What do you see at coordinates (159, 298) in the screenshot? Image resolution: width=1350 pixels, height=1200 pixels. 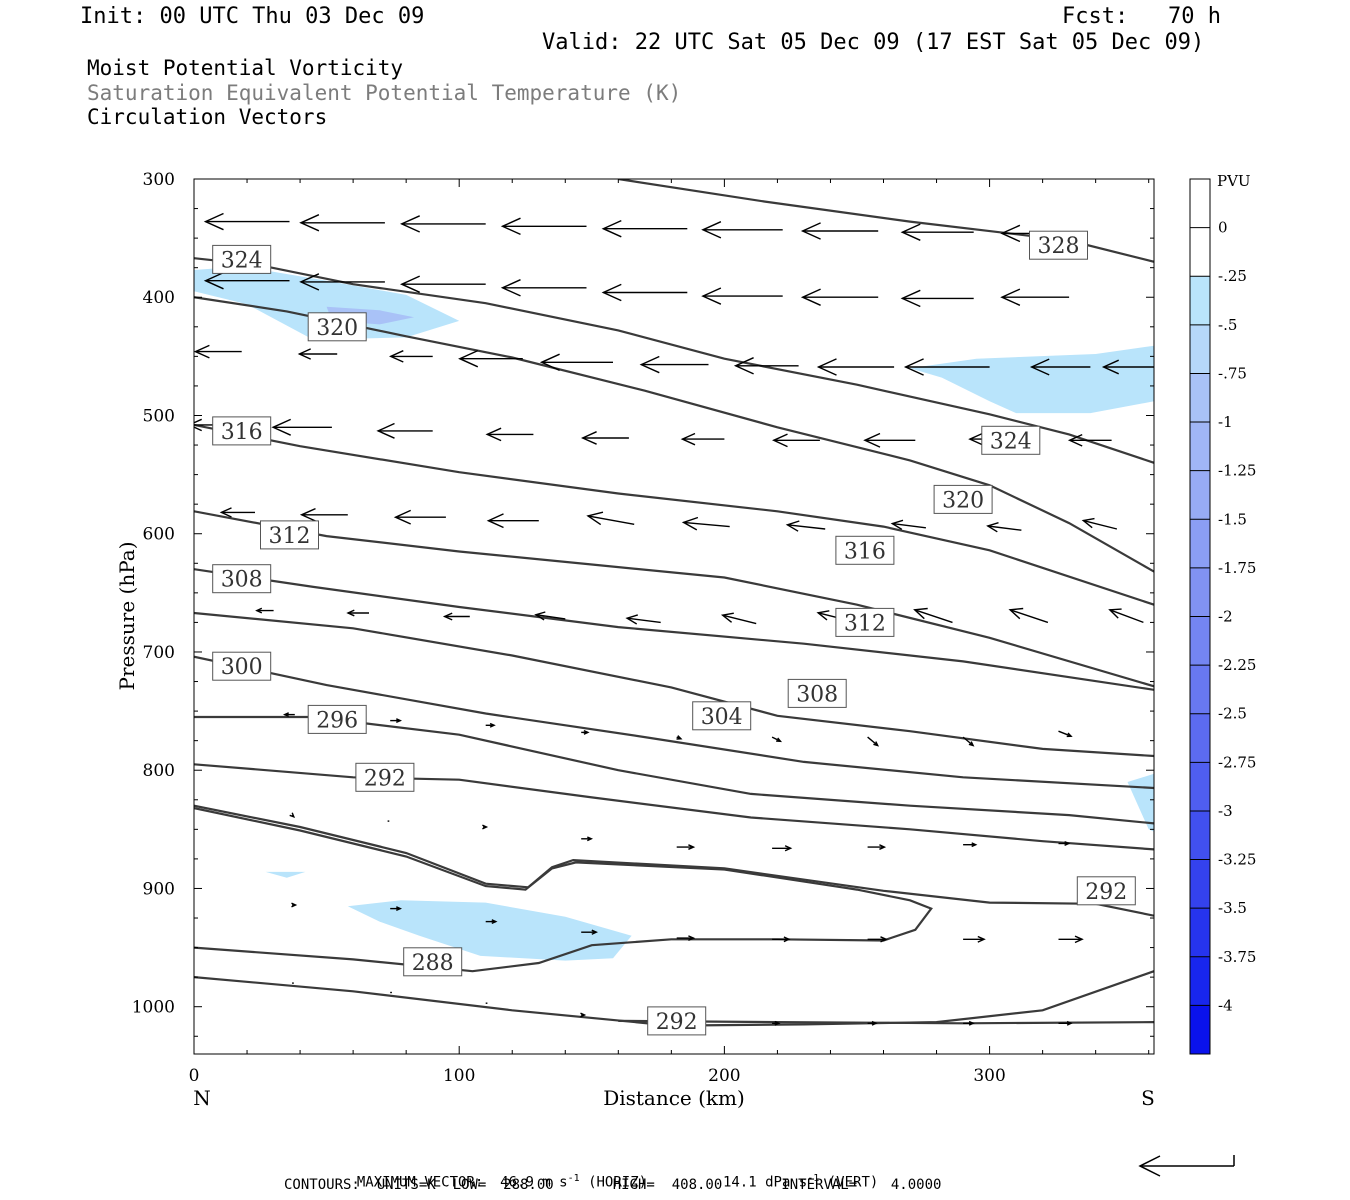 I see `y-tick-label: 400` at bounding box center [159, 298].